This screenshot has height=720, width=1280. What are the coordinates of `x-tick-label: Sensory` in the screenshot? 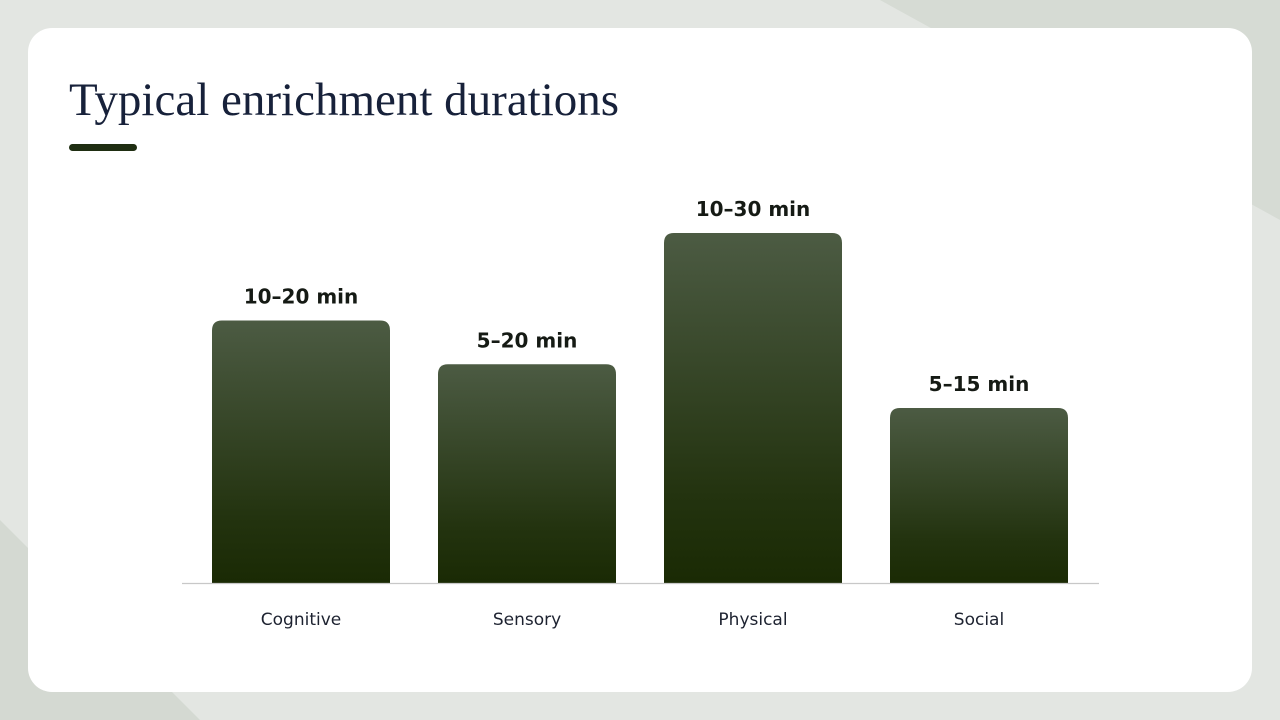 It's located at (527, 620).